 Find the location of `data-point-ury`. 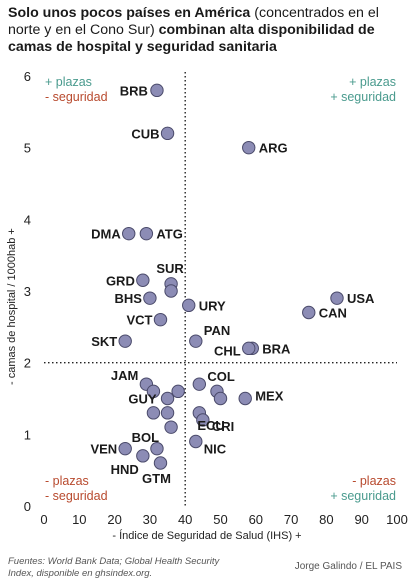

data-point-ury is located at coordinates (189, 305).